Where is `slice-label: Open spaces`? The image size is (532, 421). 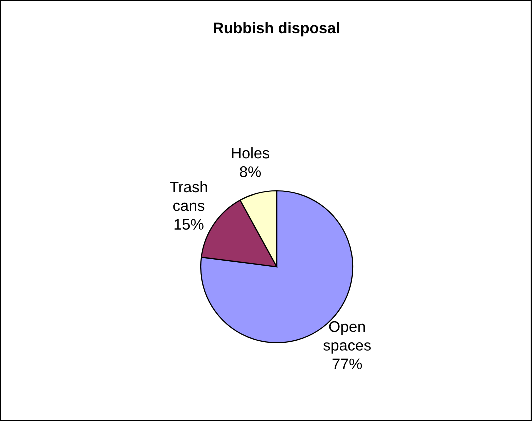 slice-label: Open spaces is located at coordinates (348, 337).